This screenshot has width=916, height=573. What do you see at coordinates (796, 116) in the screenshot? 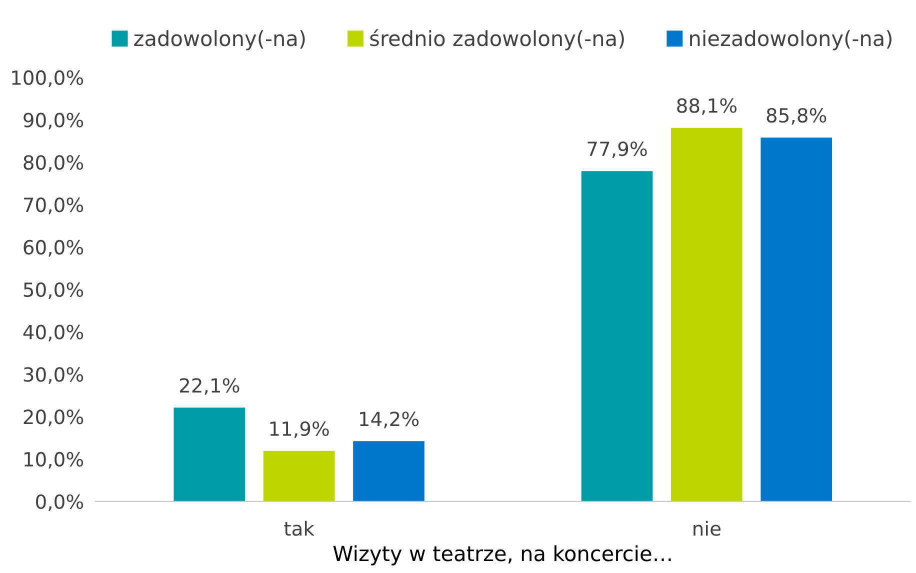
I see `data-label: 85,8%` at bounding box center [796, 116].